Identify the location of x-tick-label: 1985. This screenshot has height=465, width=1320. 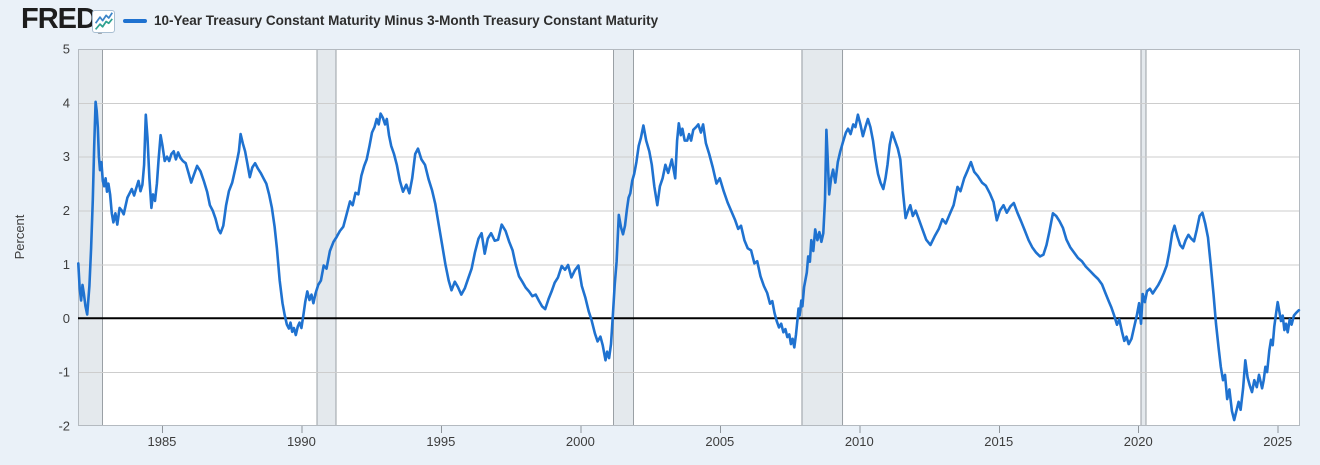
(161, 441).